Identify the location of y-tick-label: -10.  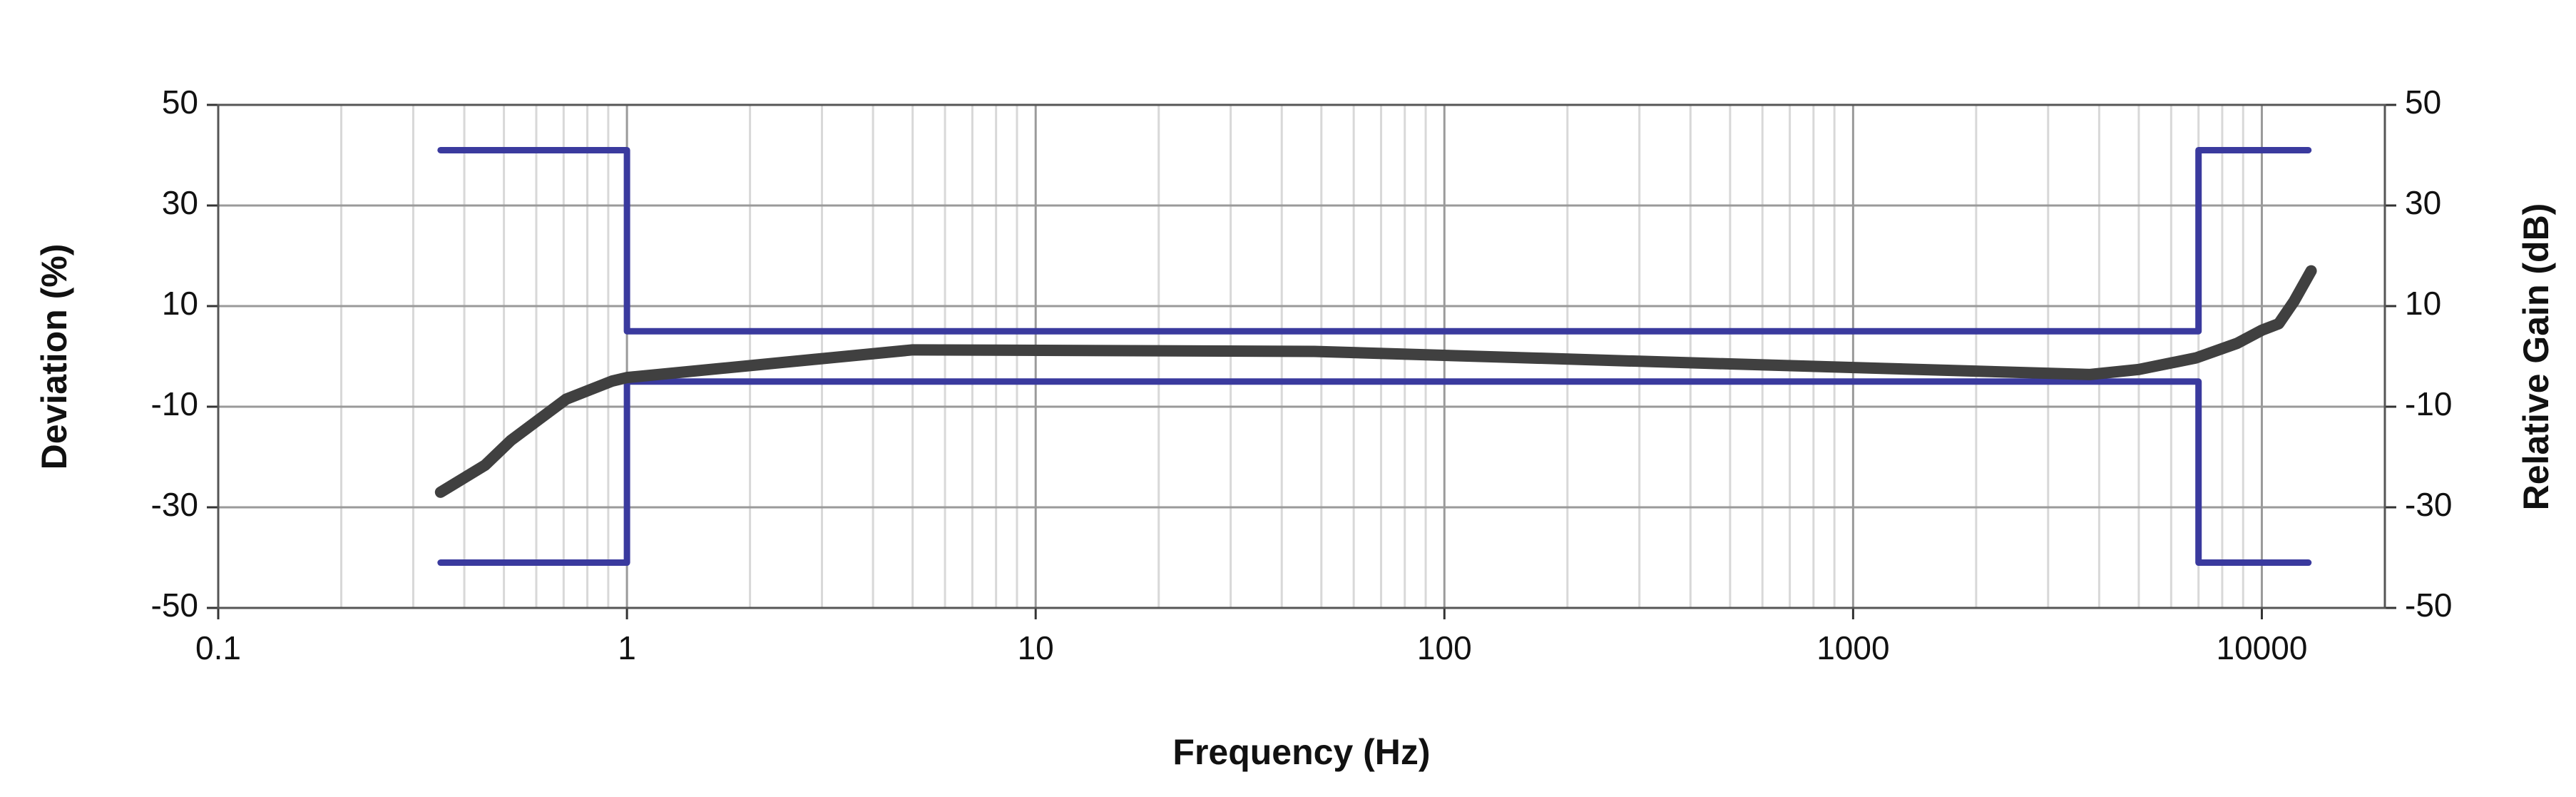
(175, 403).